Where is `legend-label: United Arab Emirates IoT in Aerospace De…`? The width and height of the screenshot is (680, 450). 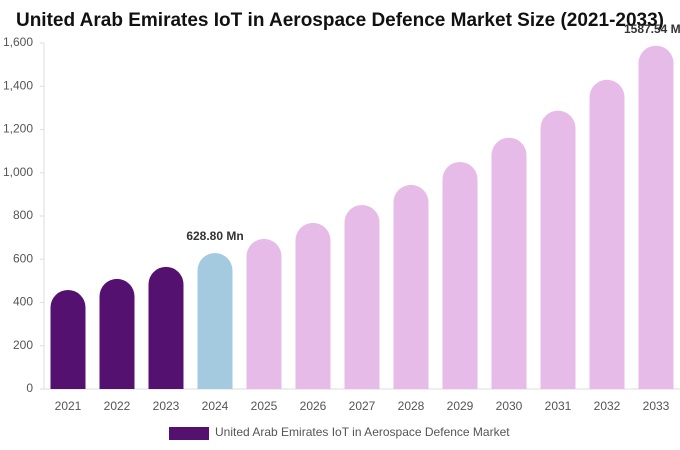 legend-label: United Arab Emirates IoT in Aerospace De… is located at coordinates (362, 432).